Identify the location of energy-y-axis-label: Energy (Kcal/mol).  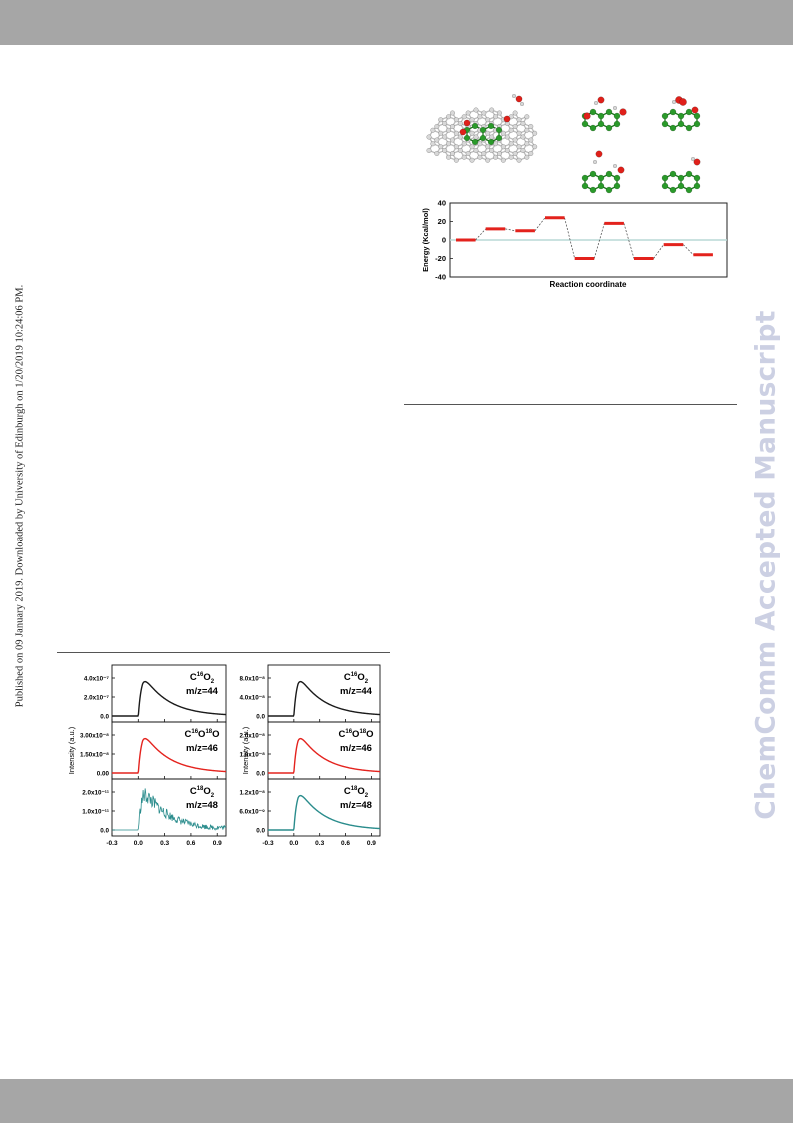
(425, 240).